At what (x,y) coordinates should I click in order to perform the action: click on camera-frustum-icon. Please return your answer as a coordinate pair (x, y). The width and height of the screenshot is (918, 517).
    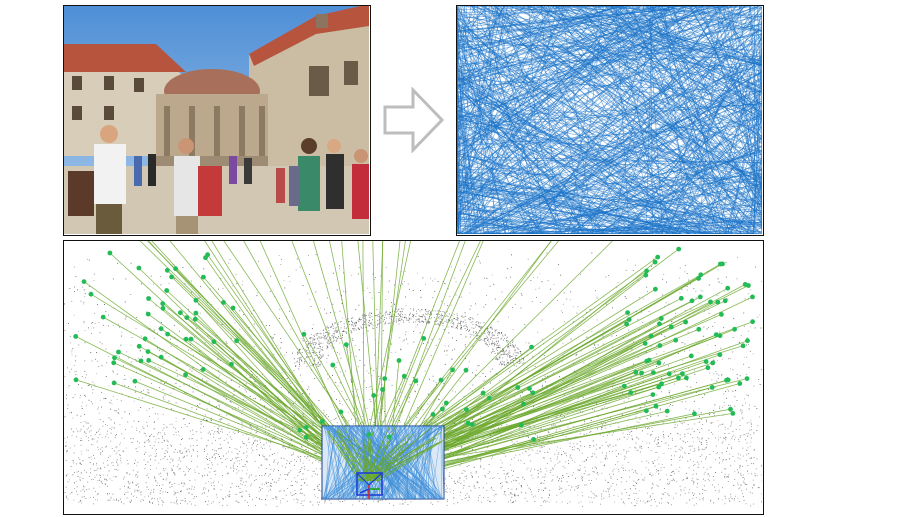
    Looking at the image, I should click on (369, 485).